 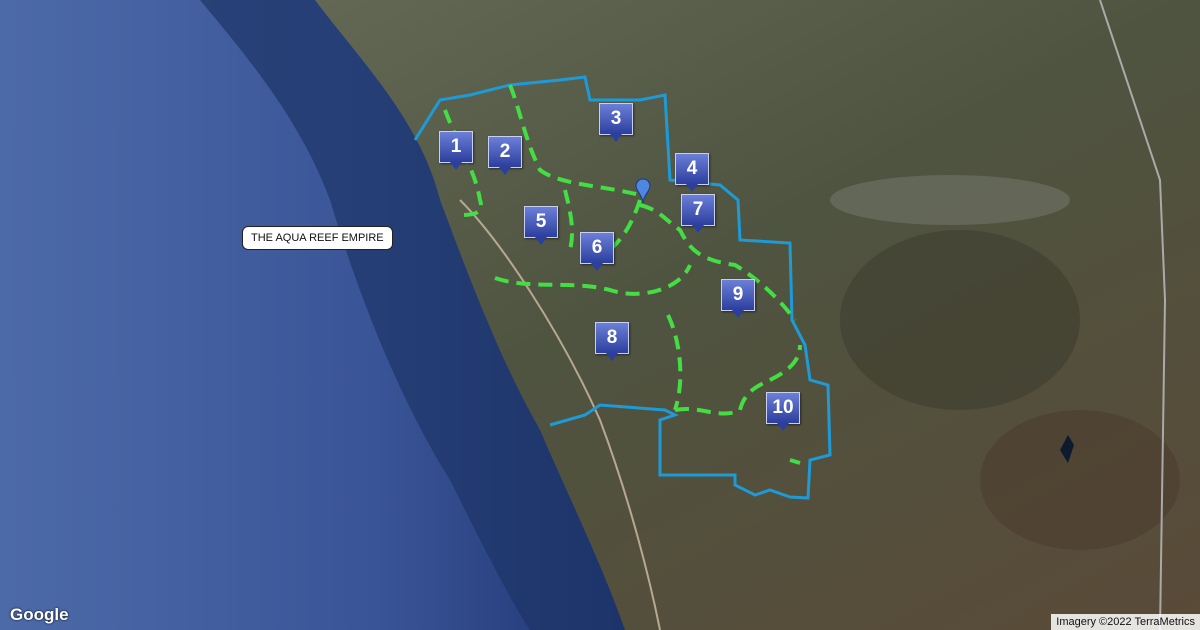 I want to click on map-marker-4: 4, so click(x=692, y=173).